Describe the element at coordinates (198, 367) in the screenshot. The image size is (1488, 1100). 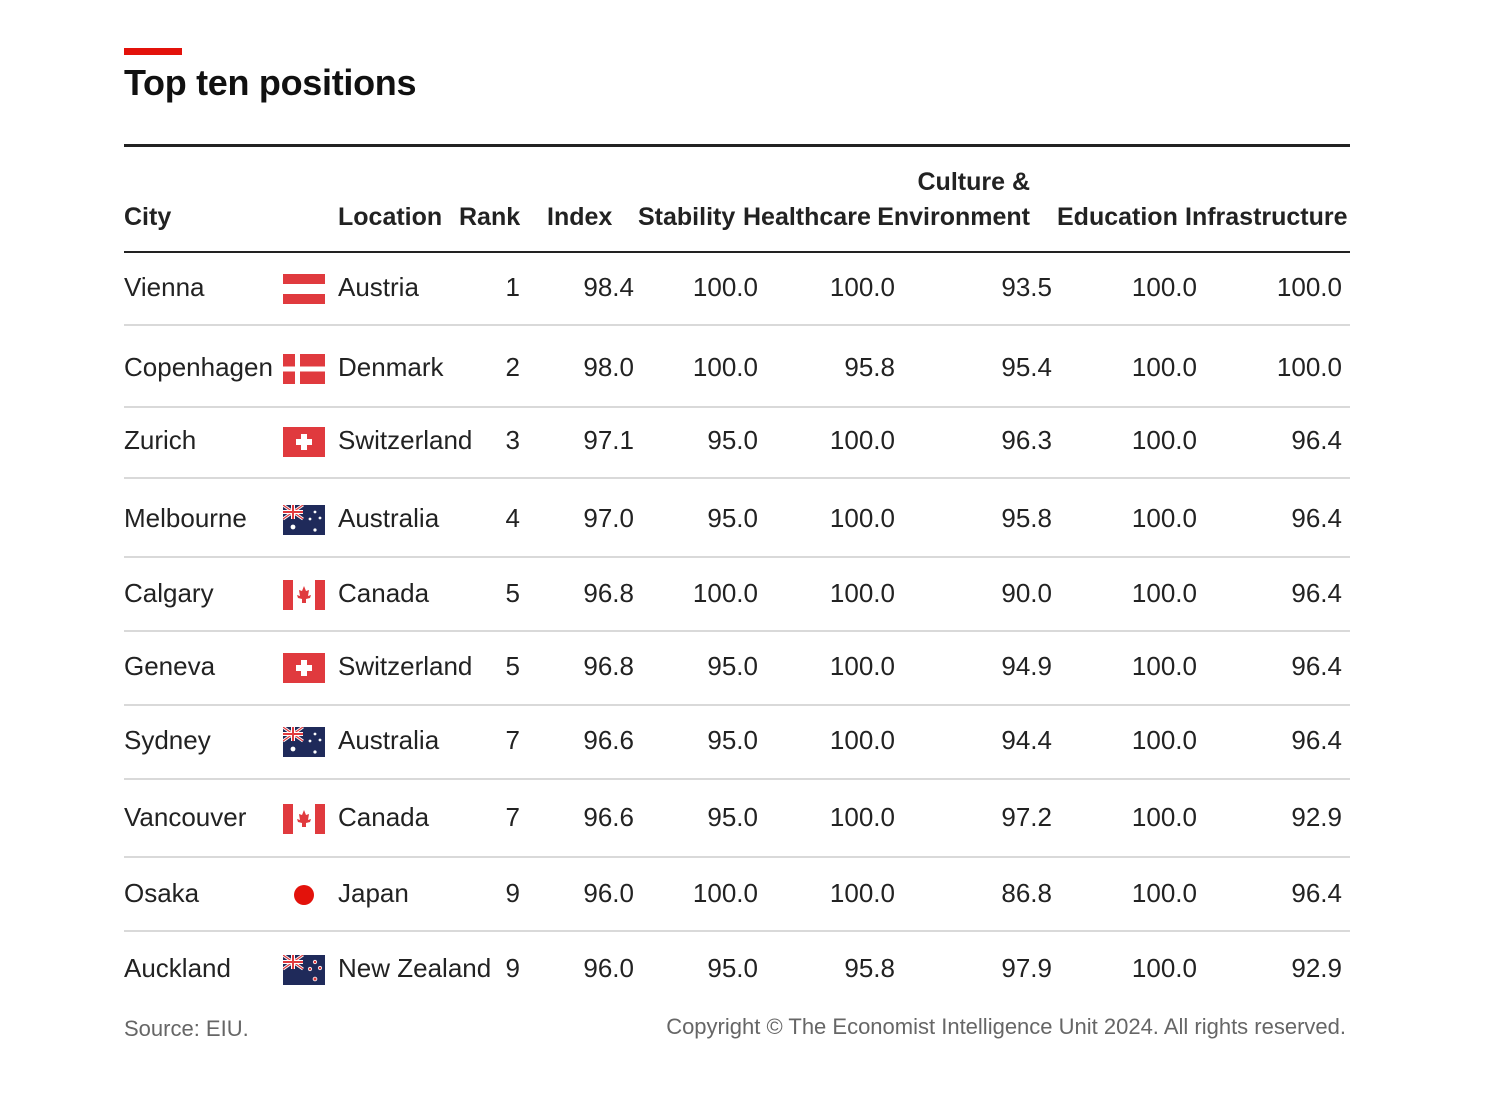
I see `cell-city: Copenhagen` at that location.